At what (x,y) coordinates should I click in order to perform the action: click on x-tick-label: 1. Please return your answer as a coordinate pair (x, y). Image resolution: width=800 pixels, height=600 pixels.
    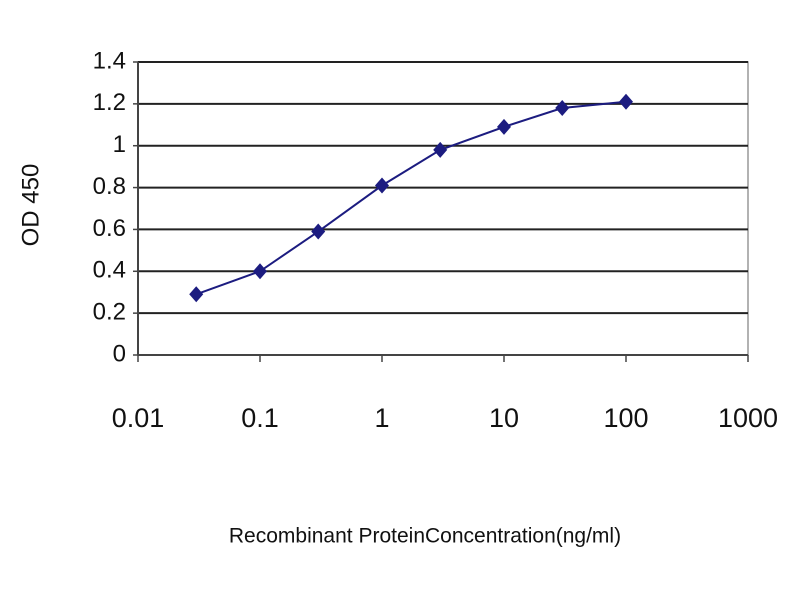
    Looking at the image, I should click on (381, 418).